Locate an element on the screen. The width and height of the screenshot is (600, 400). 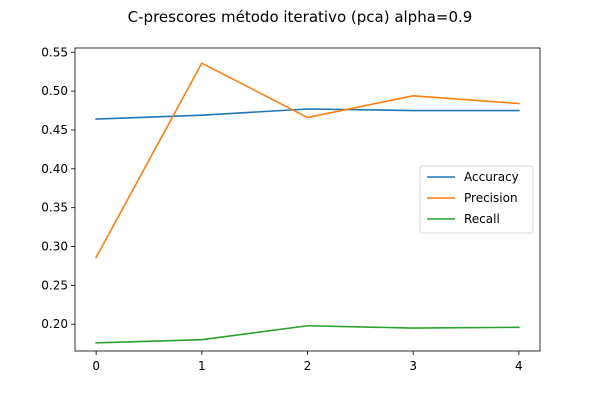
y-tick-label: 0.55 is located at coordinates (54, 52).